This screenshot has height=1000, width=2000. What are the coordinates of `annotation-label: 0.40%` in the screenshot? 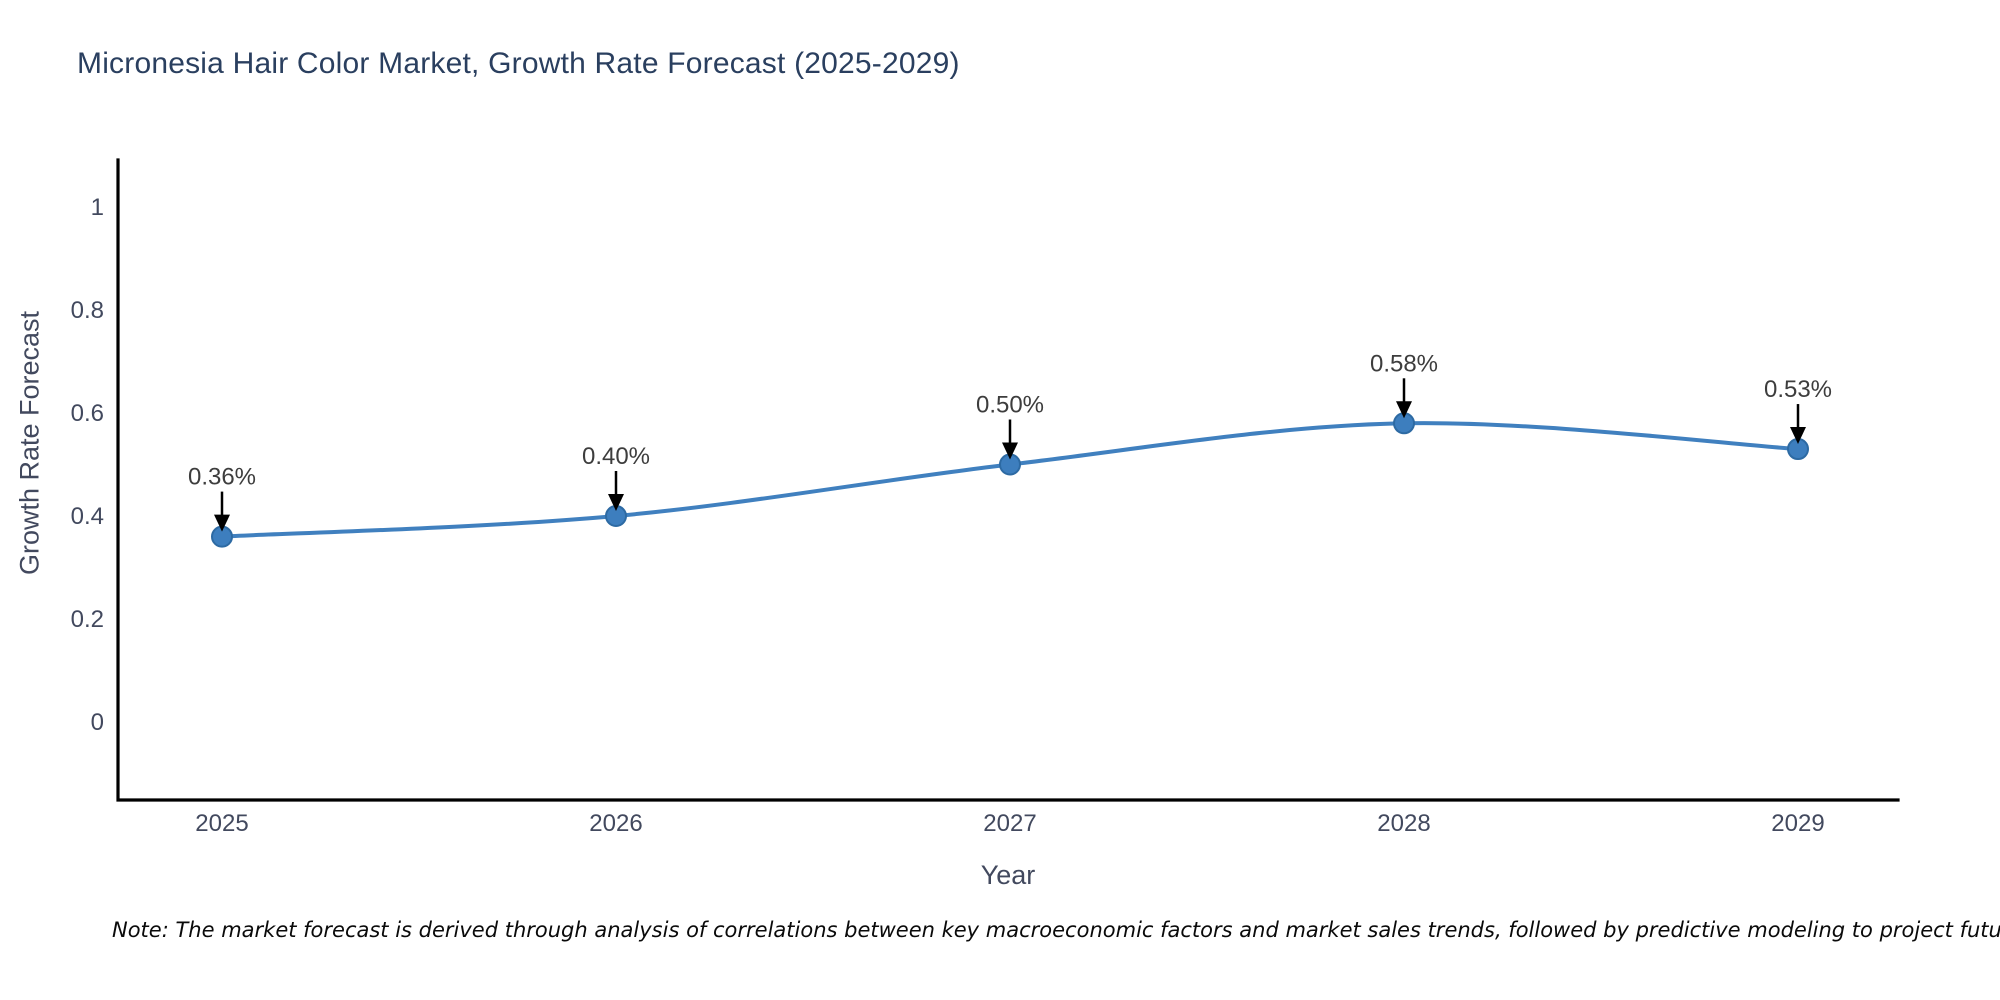 It's located at (616, 456).